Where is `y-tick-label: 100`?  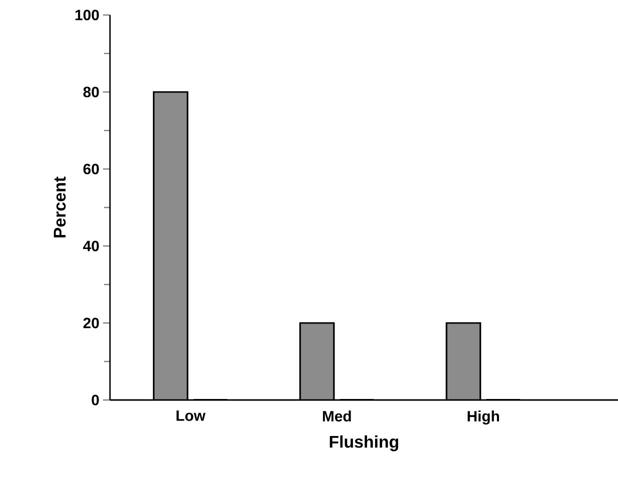
y-tick-label: 100 is located at coordinates (87, 15).